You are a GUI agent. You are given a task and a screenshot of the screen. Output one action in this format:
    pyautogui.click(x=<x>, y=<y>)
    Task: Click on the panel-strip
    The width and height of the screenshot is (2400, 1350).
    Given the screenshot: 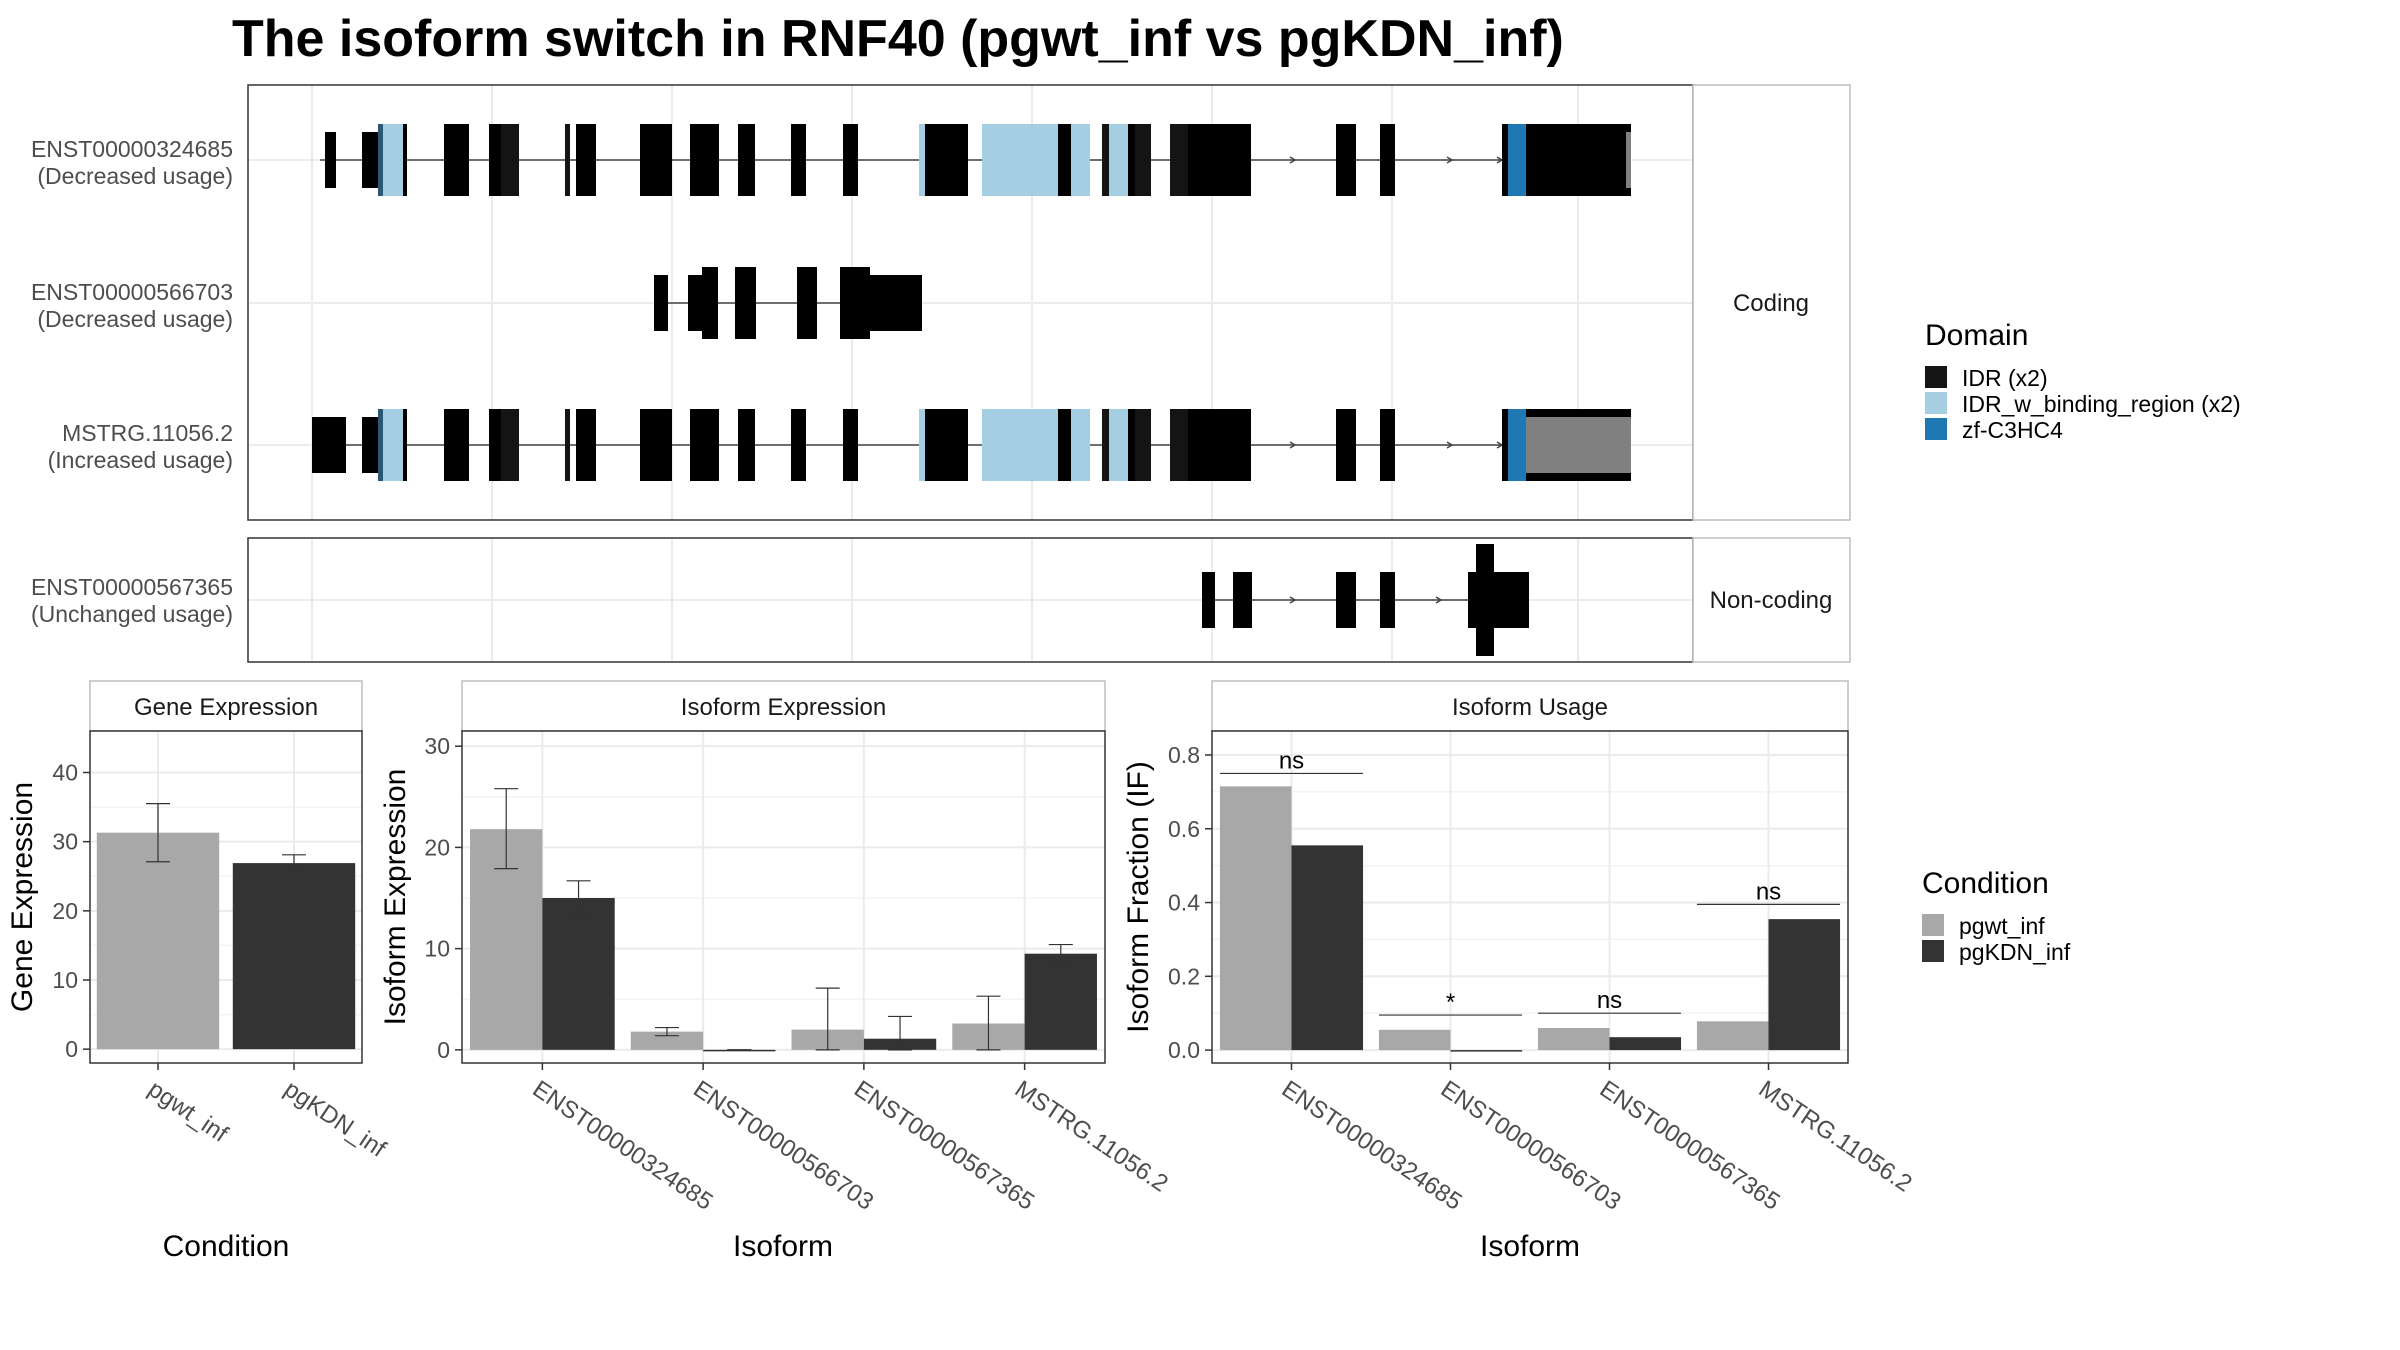 What is the action you would take?
    pyautogui.click(x=783, y=706)
    